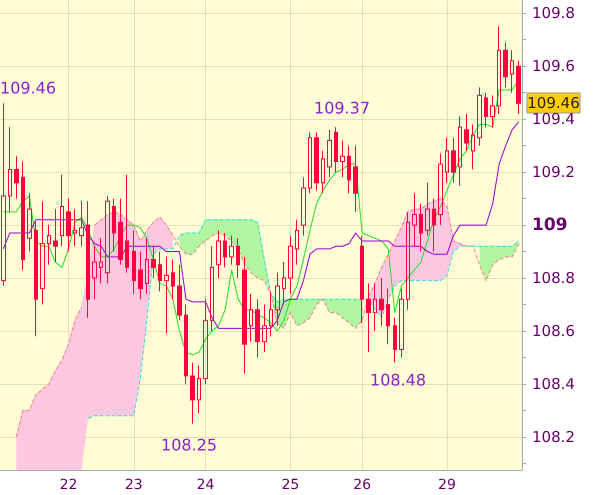 This screenshot has height=495, width=597. I want to click on x-tick-label: 26, so click(362, 485).